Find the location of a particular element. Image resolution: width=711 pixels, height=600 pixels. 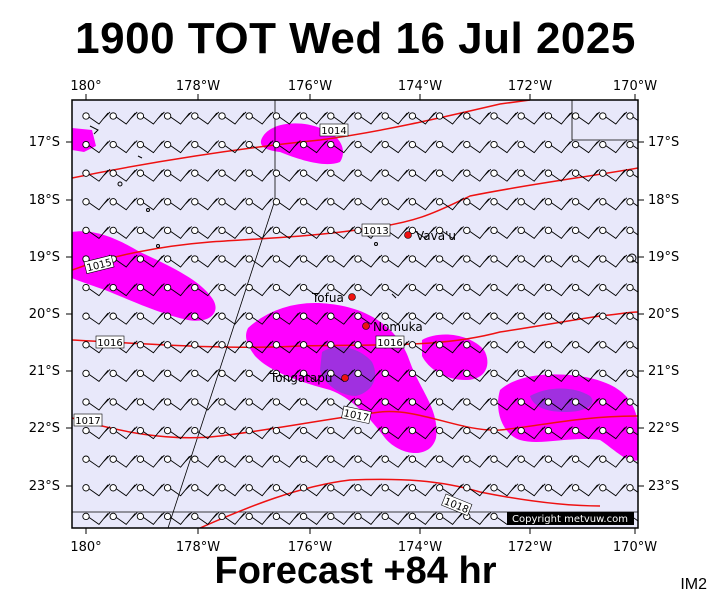

lon-label: 174°W is located at coordinates (420, 547).